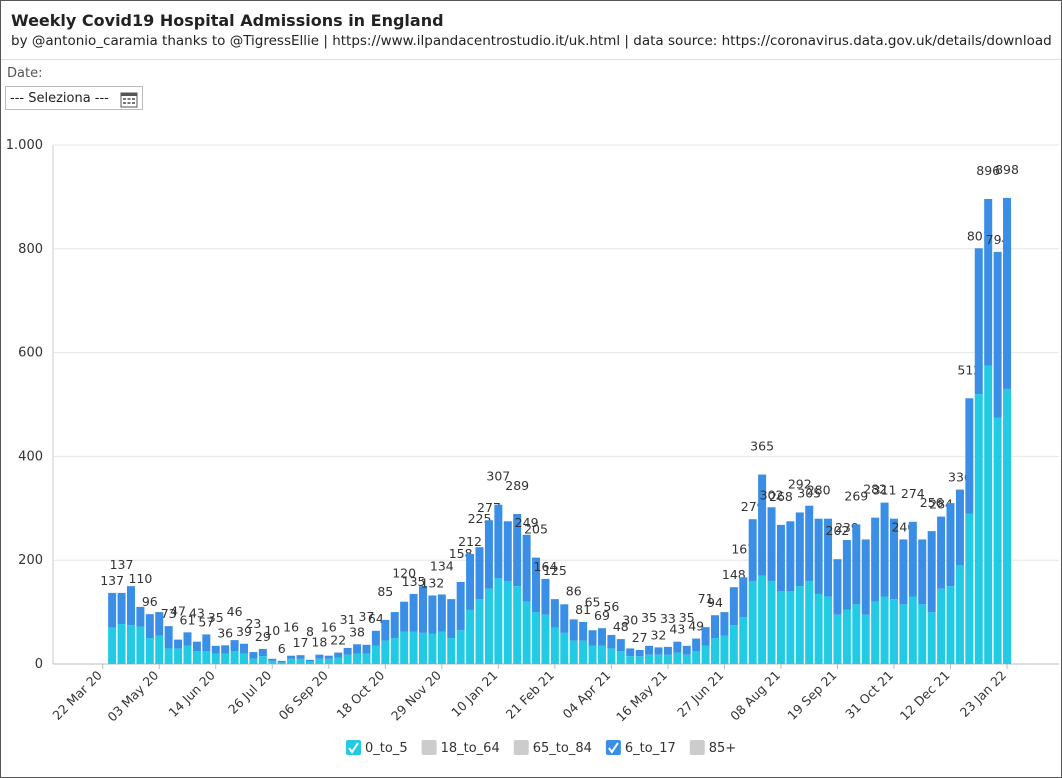 The height and width of the screenshot is (778, 1062). What do you see at coordinates (696, 626) in the screenshot?
I see `total-label: 49` at bounding box center [696, 626].